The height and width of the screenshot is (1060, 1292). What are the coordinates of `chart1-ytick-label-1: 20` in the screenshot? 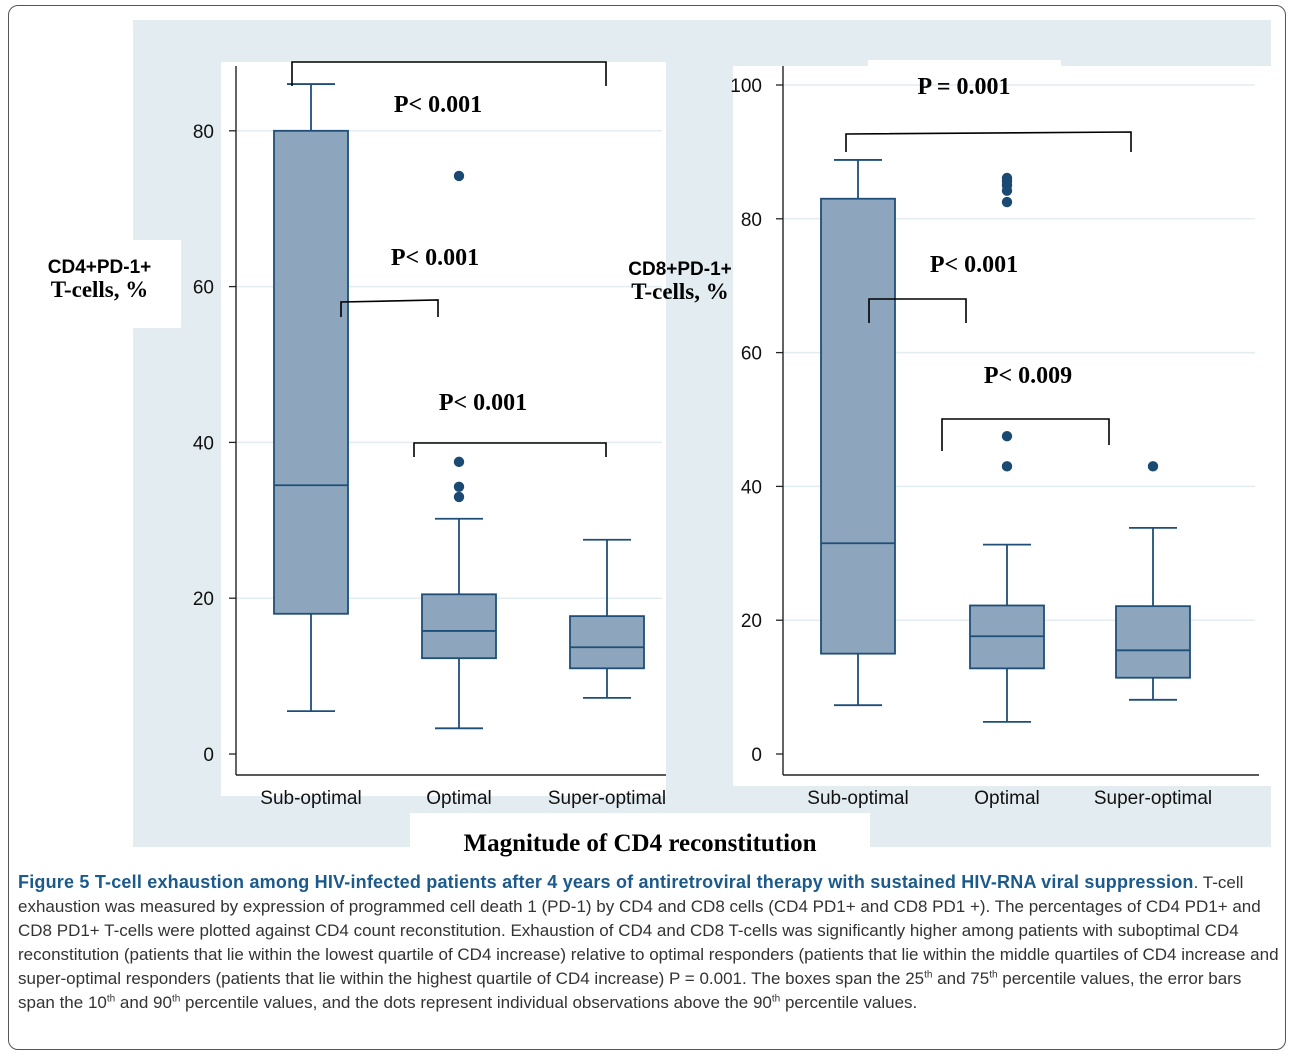 It's located at (203, 599).